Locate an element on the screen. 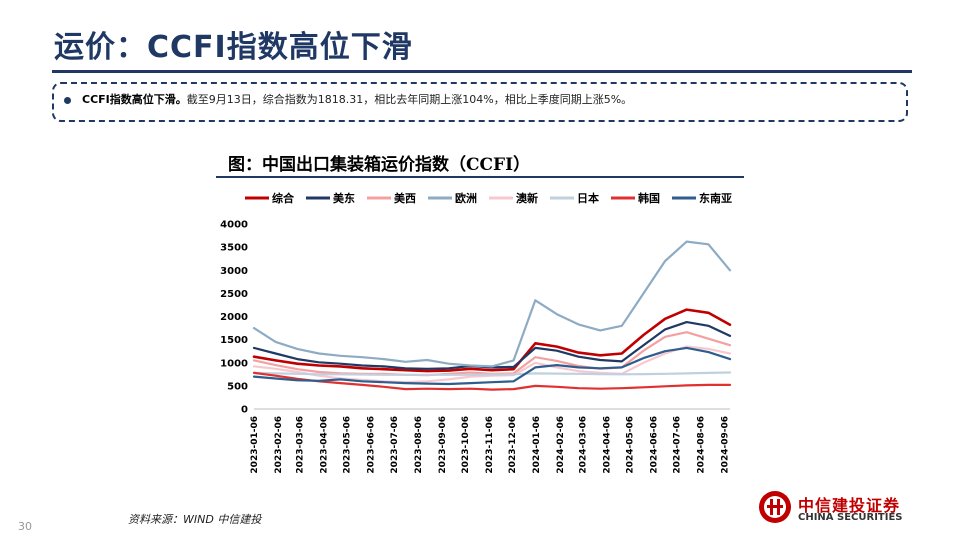 The height and width of the screenshot is (540, 960). y-tick-label: 3000 is located at coordinates (234, 271).